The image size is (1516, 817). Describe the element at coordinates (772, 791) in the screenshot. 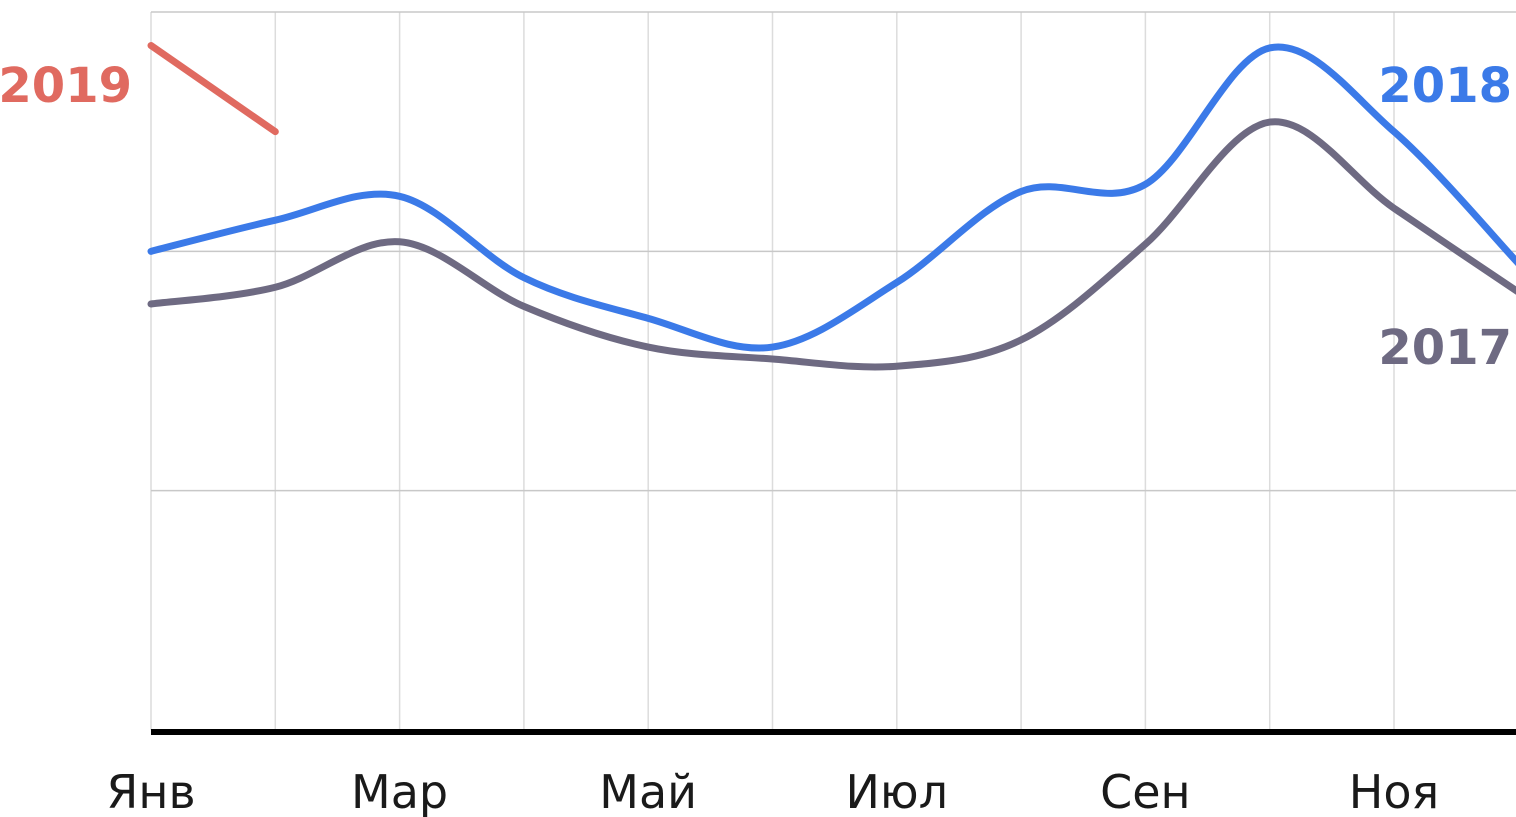

I see `x-axis-tick-labels: Янв Мар Май Июл Сен Ноя` at that location.